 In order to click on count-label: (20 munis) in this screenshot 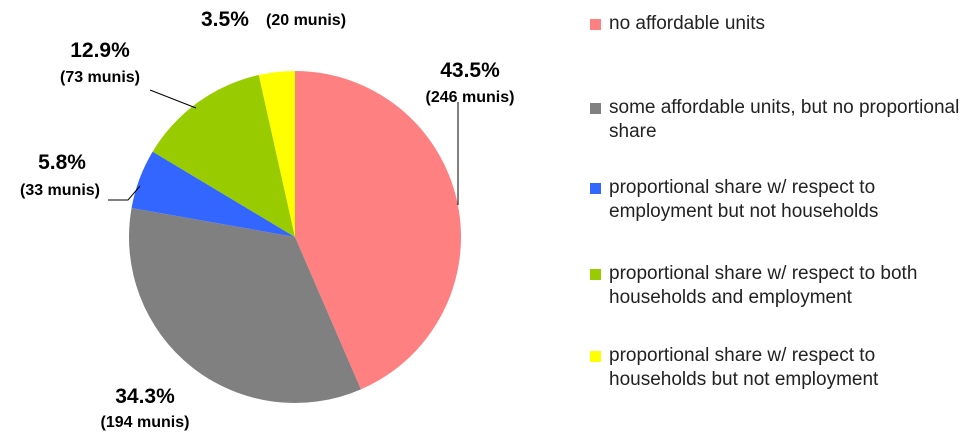, I will do `click(306, 20)`.